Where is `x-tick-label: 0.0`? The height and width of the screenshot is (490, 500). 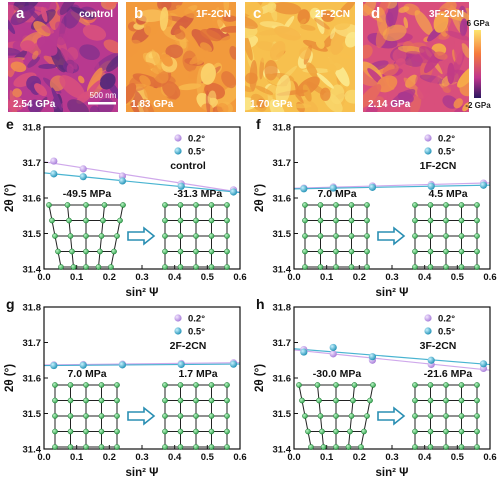
x-tick-label: 0.0 is located at coordinates (43, 277).